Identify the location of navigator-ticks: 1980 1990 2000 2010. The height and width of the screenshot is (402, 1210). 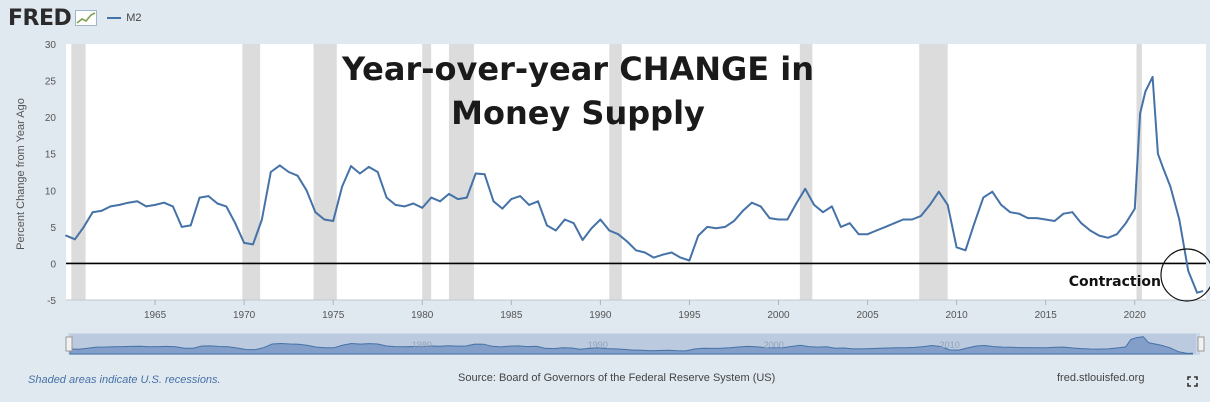
(686, 345).